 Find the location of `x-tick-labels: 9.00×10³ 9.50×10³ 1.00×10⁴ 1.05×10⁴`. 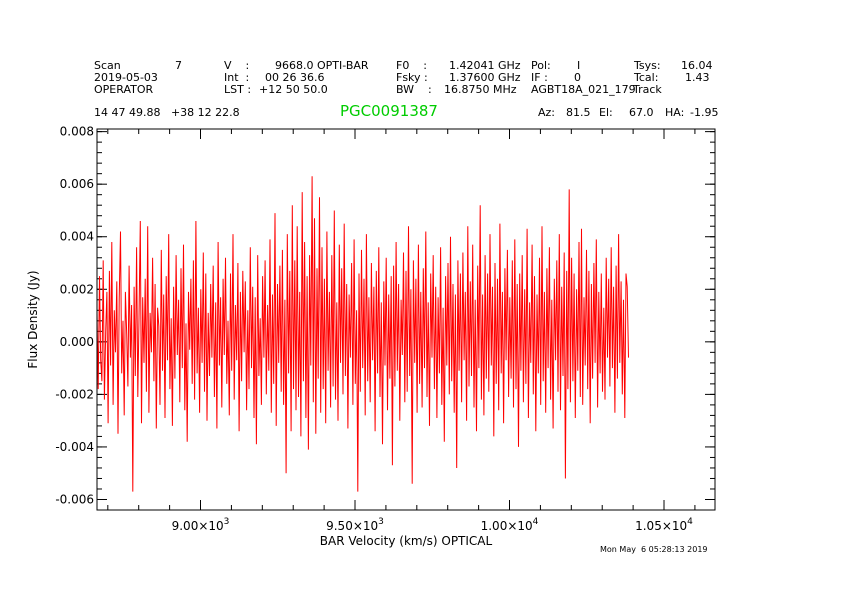

x-tick-labels: 9.00×10³ 9.50×10³ 1.00×10⁴ 1.05×10⁴ is located at coordinates (433, 525).